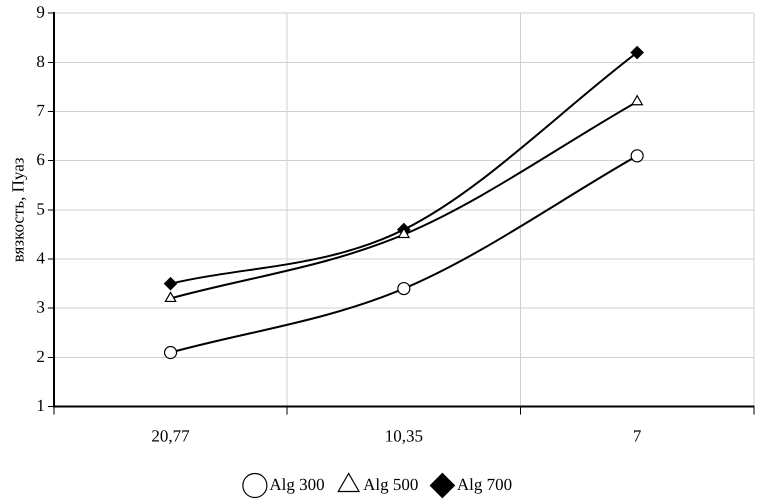 The height and width of the screenshot is (504, 761). Describe the element at coordinates (41, 110) in the screenshot. I see `y-tick-label: 7` at that location.